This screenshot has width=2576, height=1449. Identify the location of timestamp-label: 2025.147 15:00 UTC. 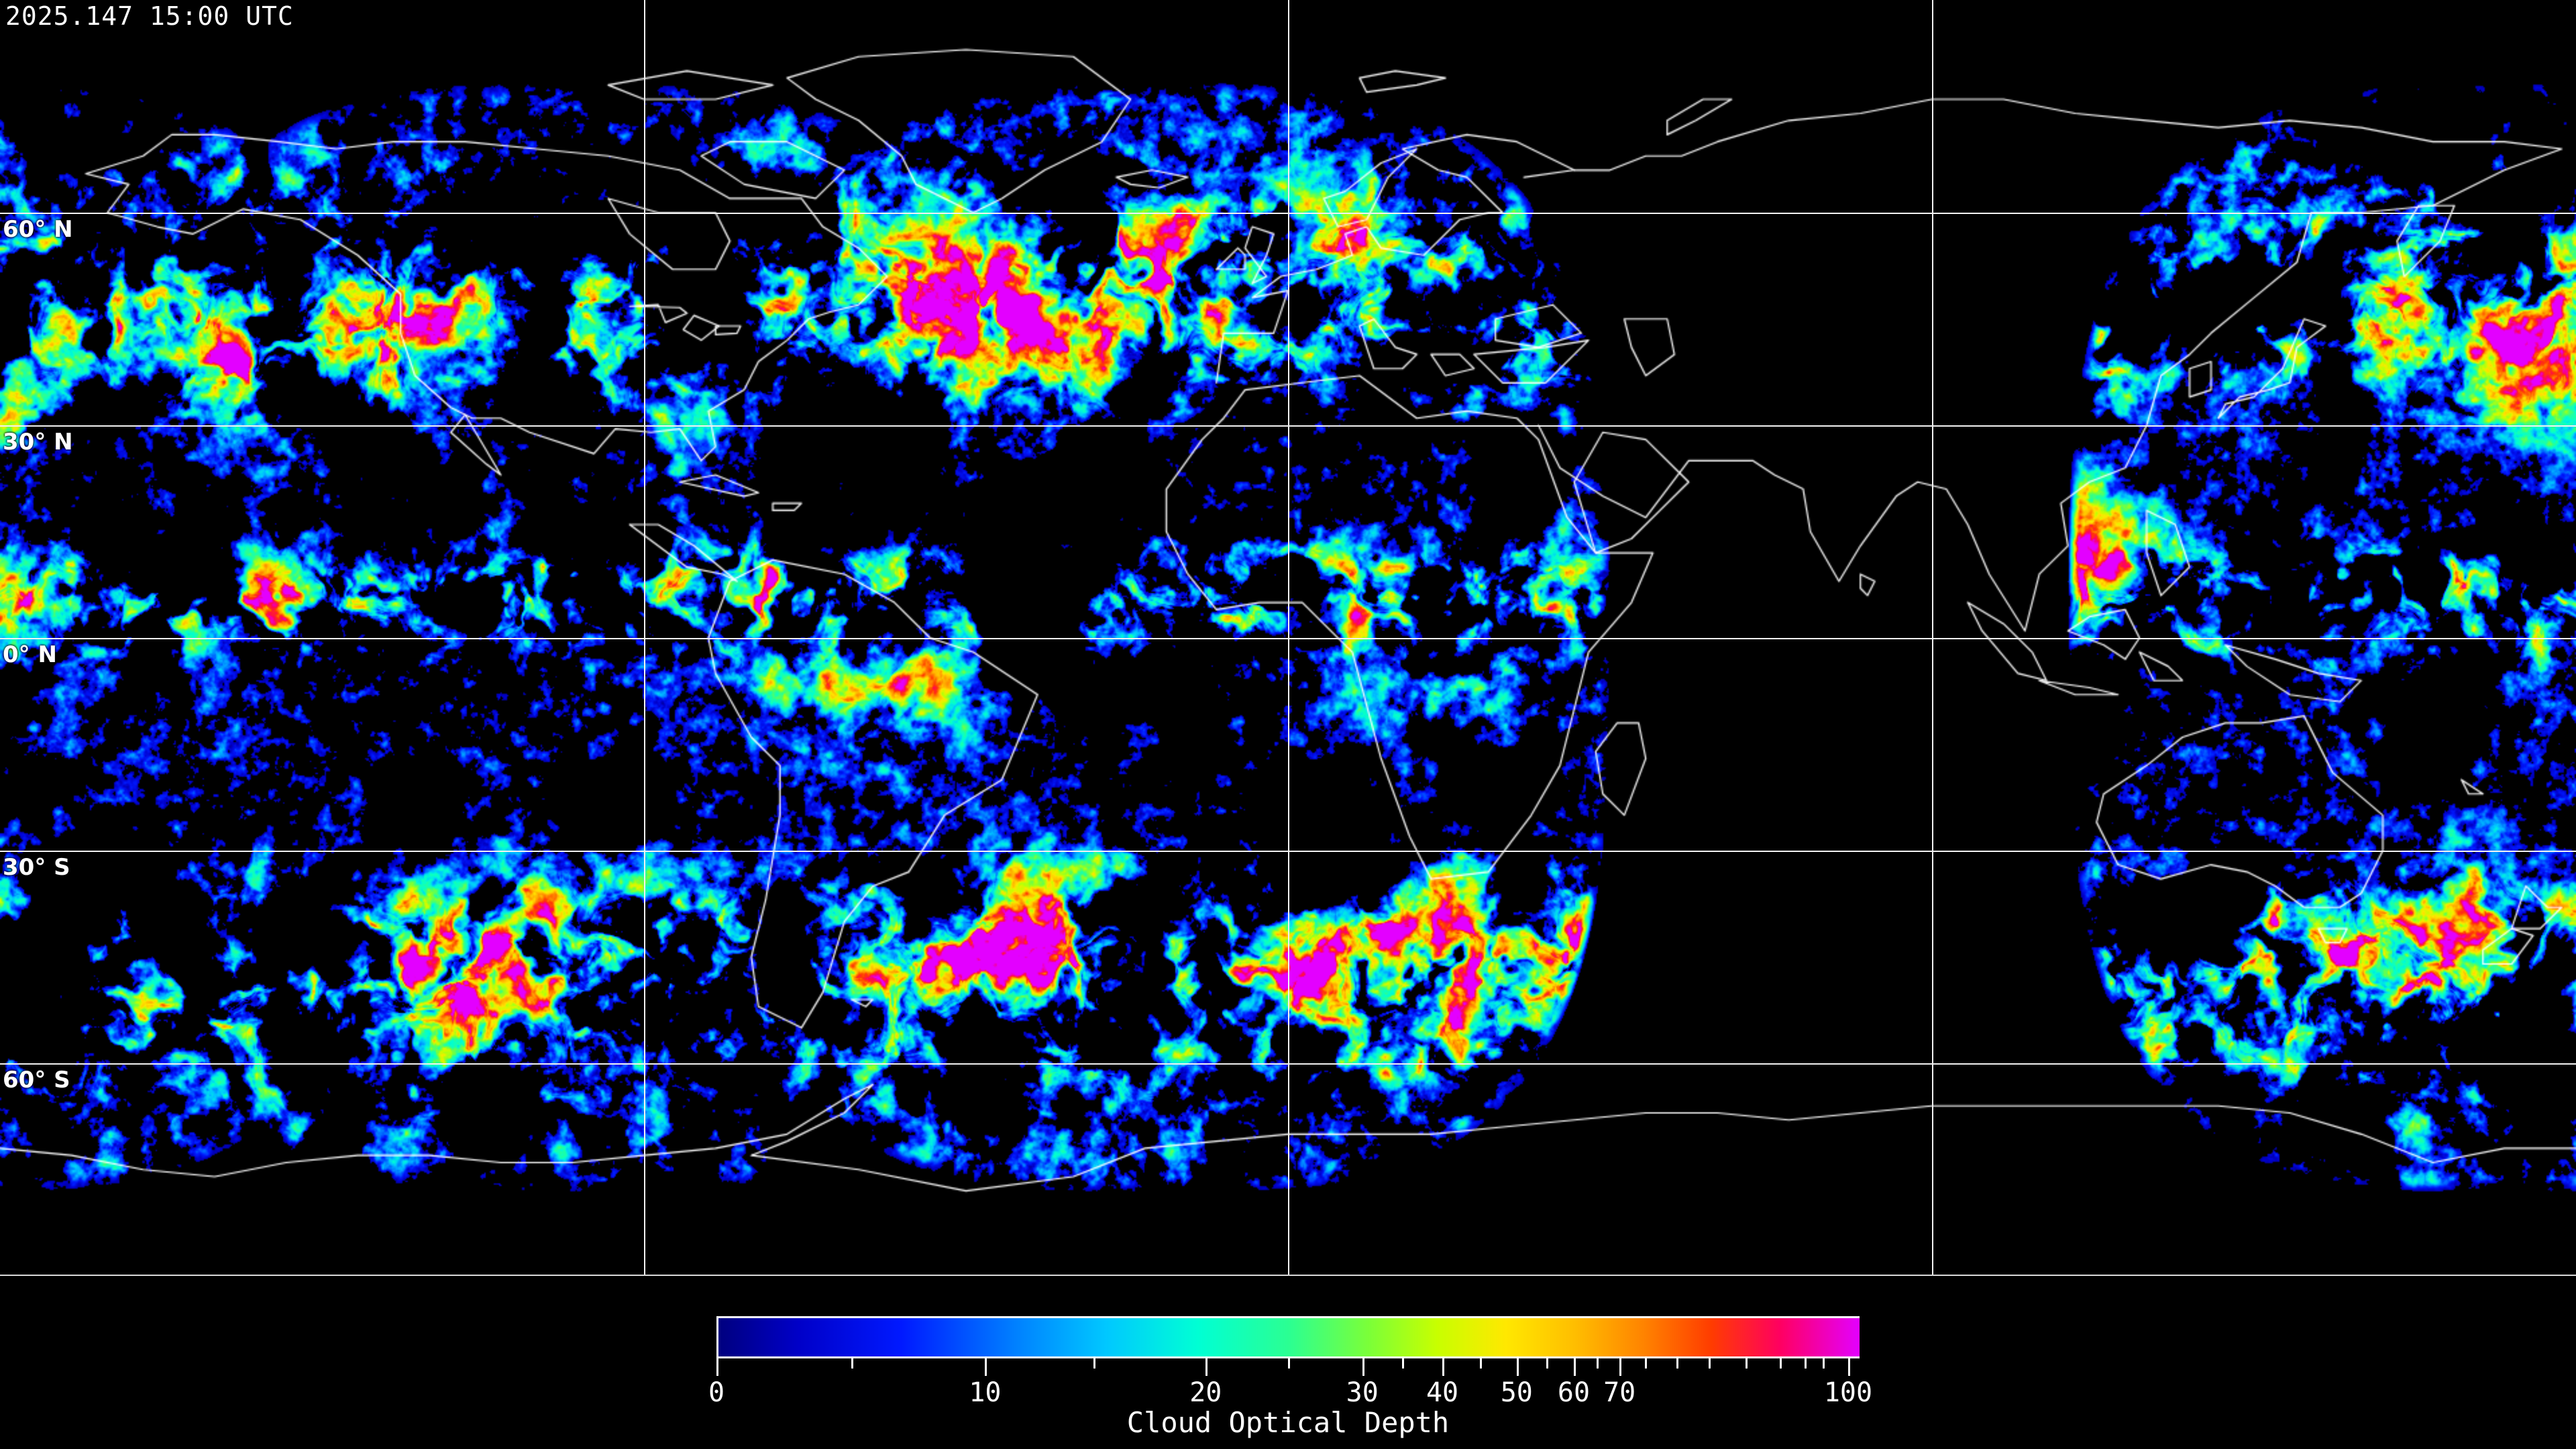
(149, 16).